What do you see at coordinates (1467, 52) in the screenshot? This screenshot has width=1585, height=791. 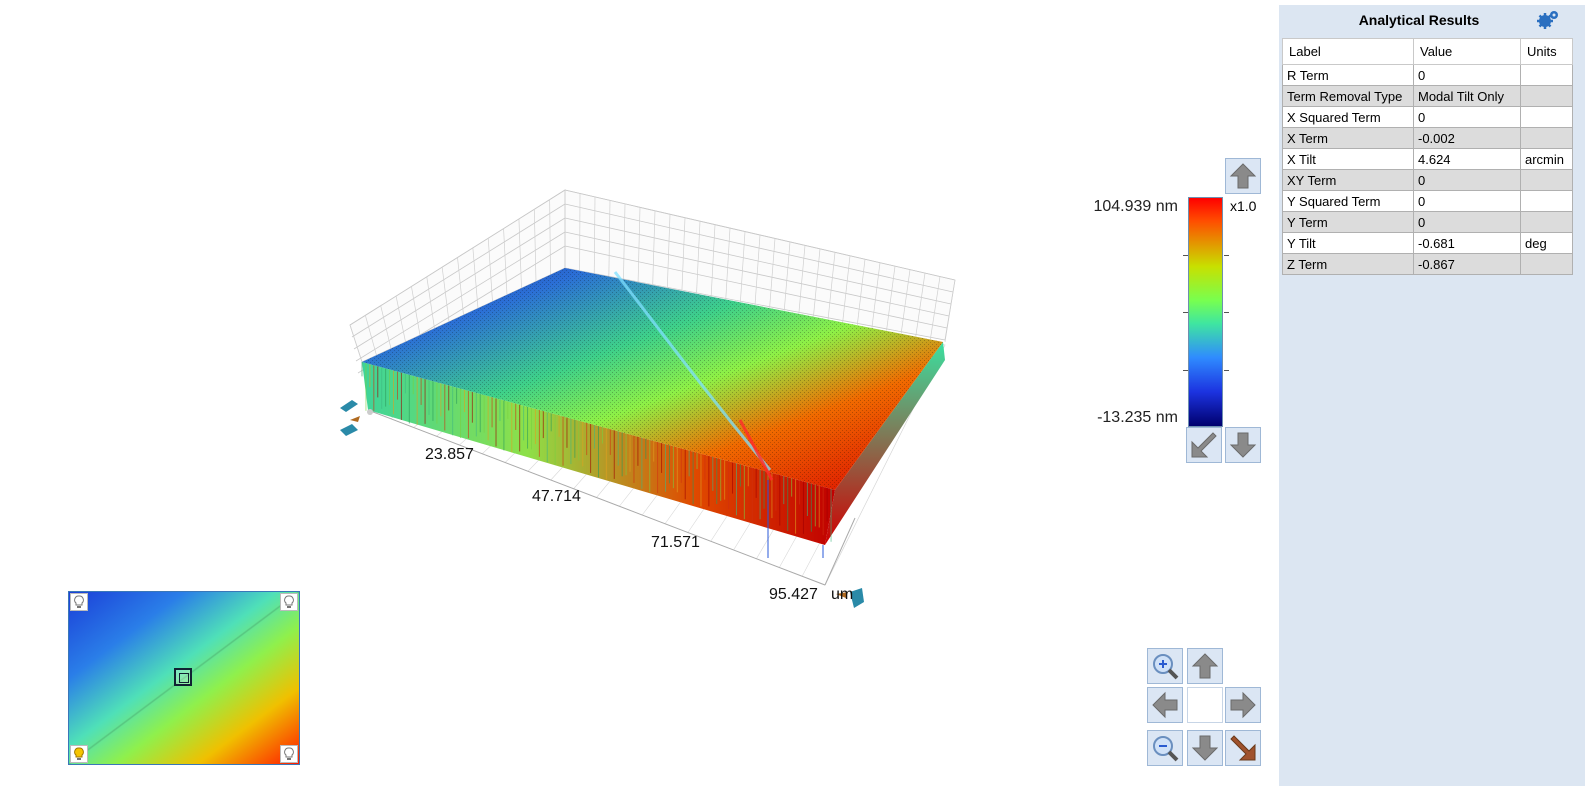 I see `column-header-value: Value` at bounding box center [1467, 52].